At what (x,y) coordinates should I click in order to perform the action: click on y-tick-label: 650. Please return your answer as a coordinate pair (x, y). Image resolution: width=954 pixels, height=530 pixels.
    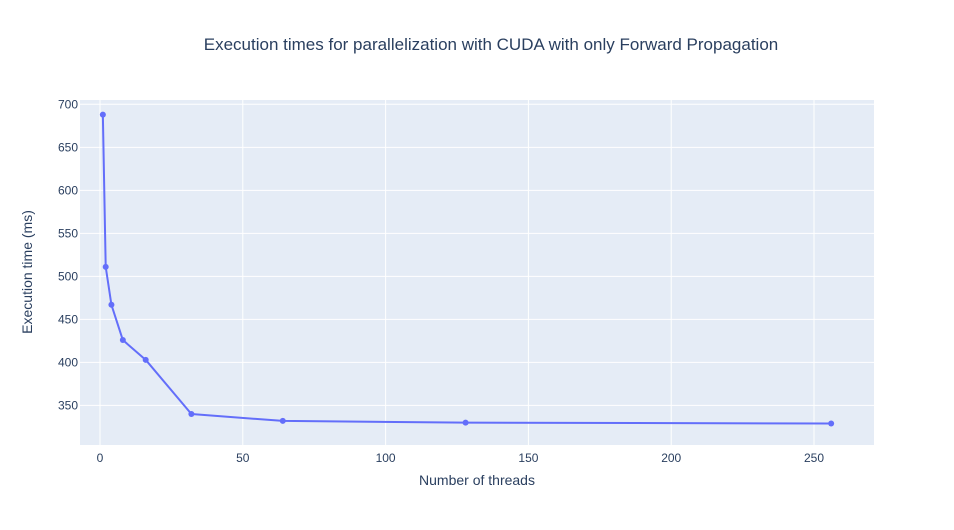
    Looking at the image, I should click on (68, 147).